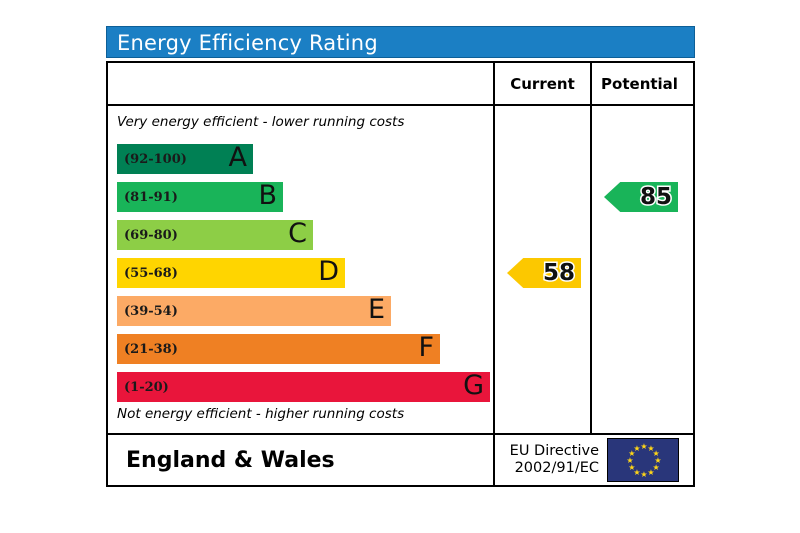 The height and width of the screenshot is (533, 800). Describe the element at coordinates (400, 42) in the screenshot. I see `page-title: Energy Efficiency Rating` at that location.